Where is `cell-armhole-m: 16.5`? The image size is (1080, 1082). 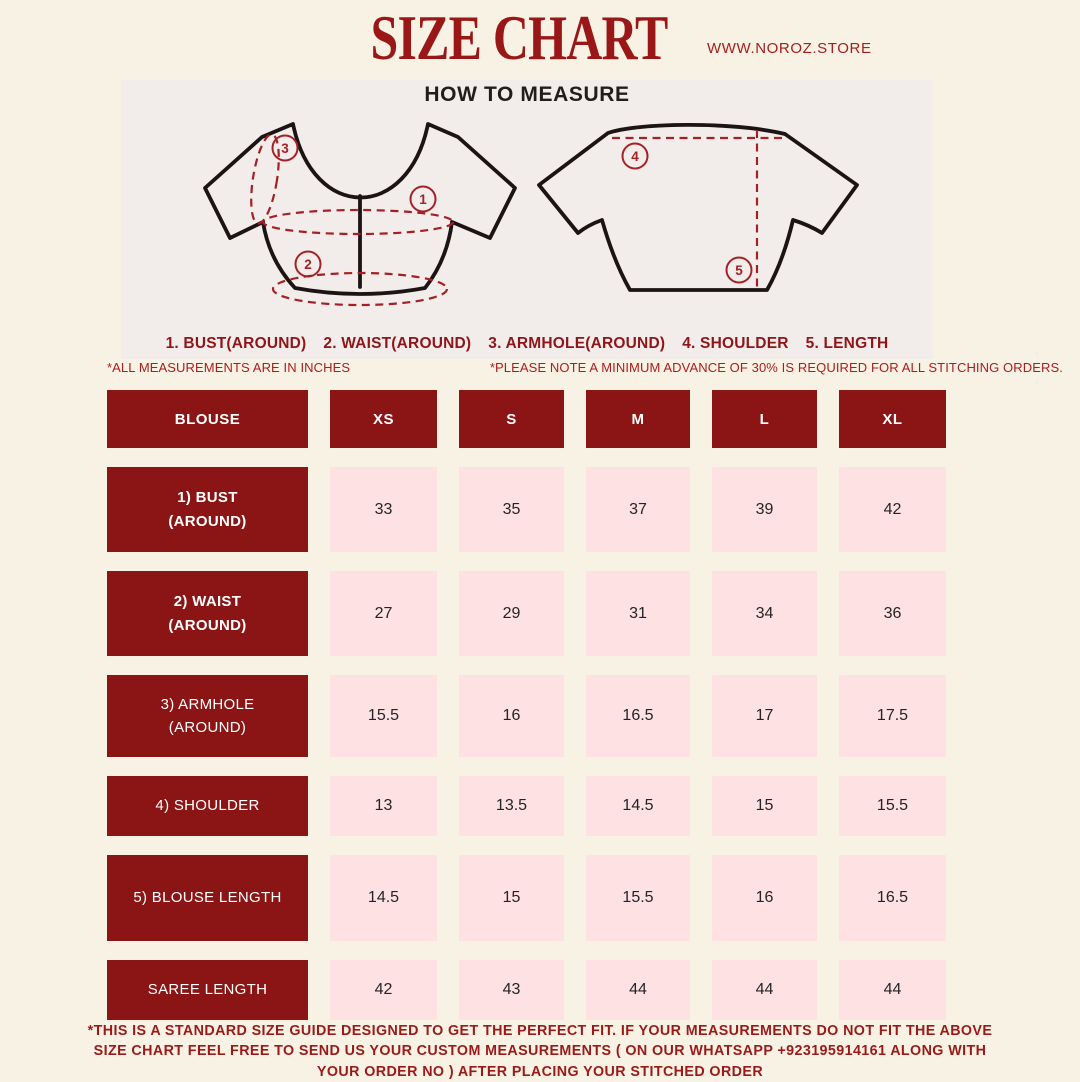
cell-armhole-m: 16.5 is located at coordinates (638, 716).